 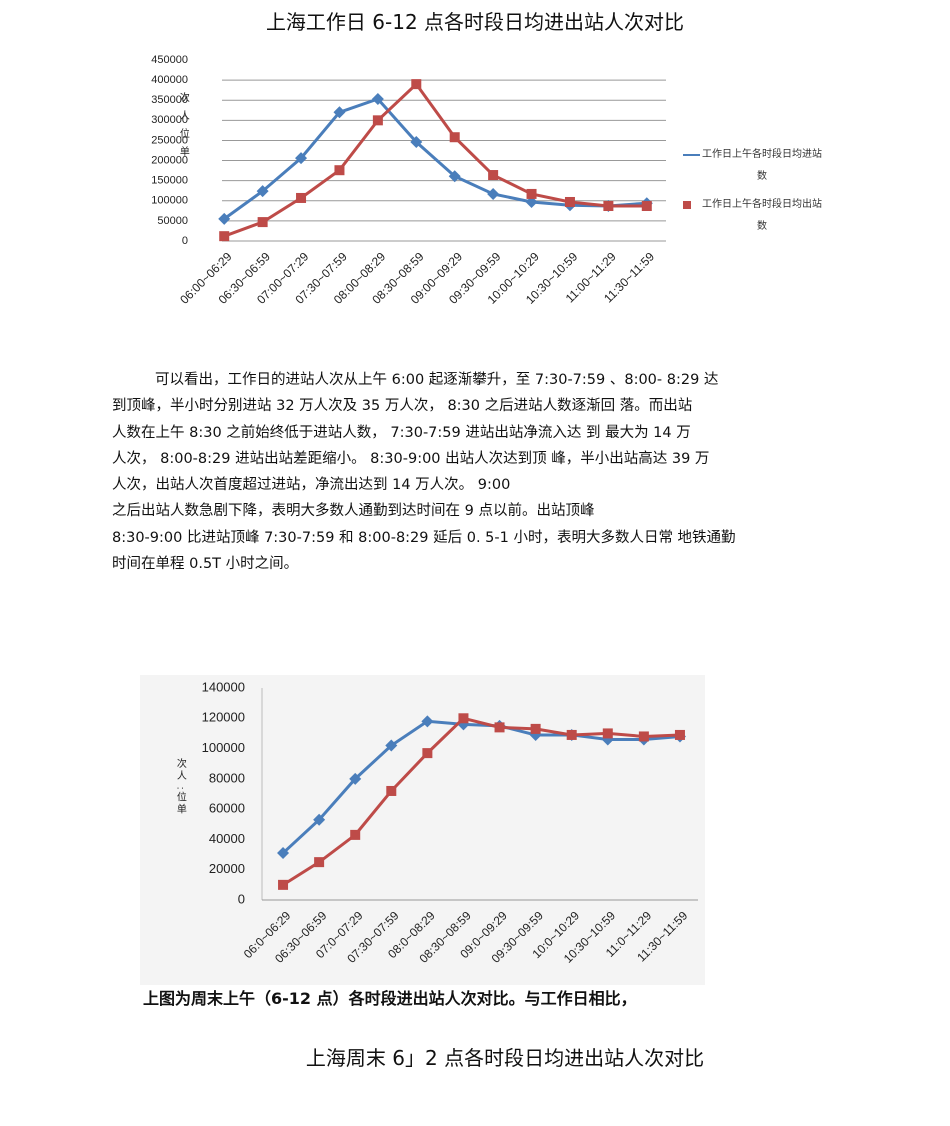 What do you see at coordinates (169, 100) in the screenshot?
I see `y-tick-label: 350000` at bounding box center [169, 100].